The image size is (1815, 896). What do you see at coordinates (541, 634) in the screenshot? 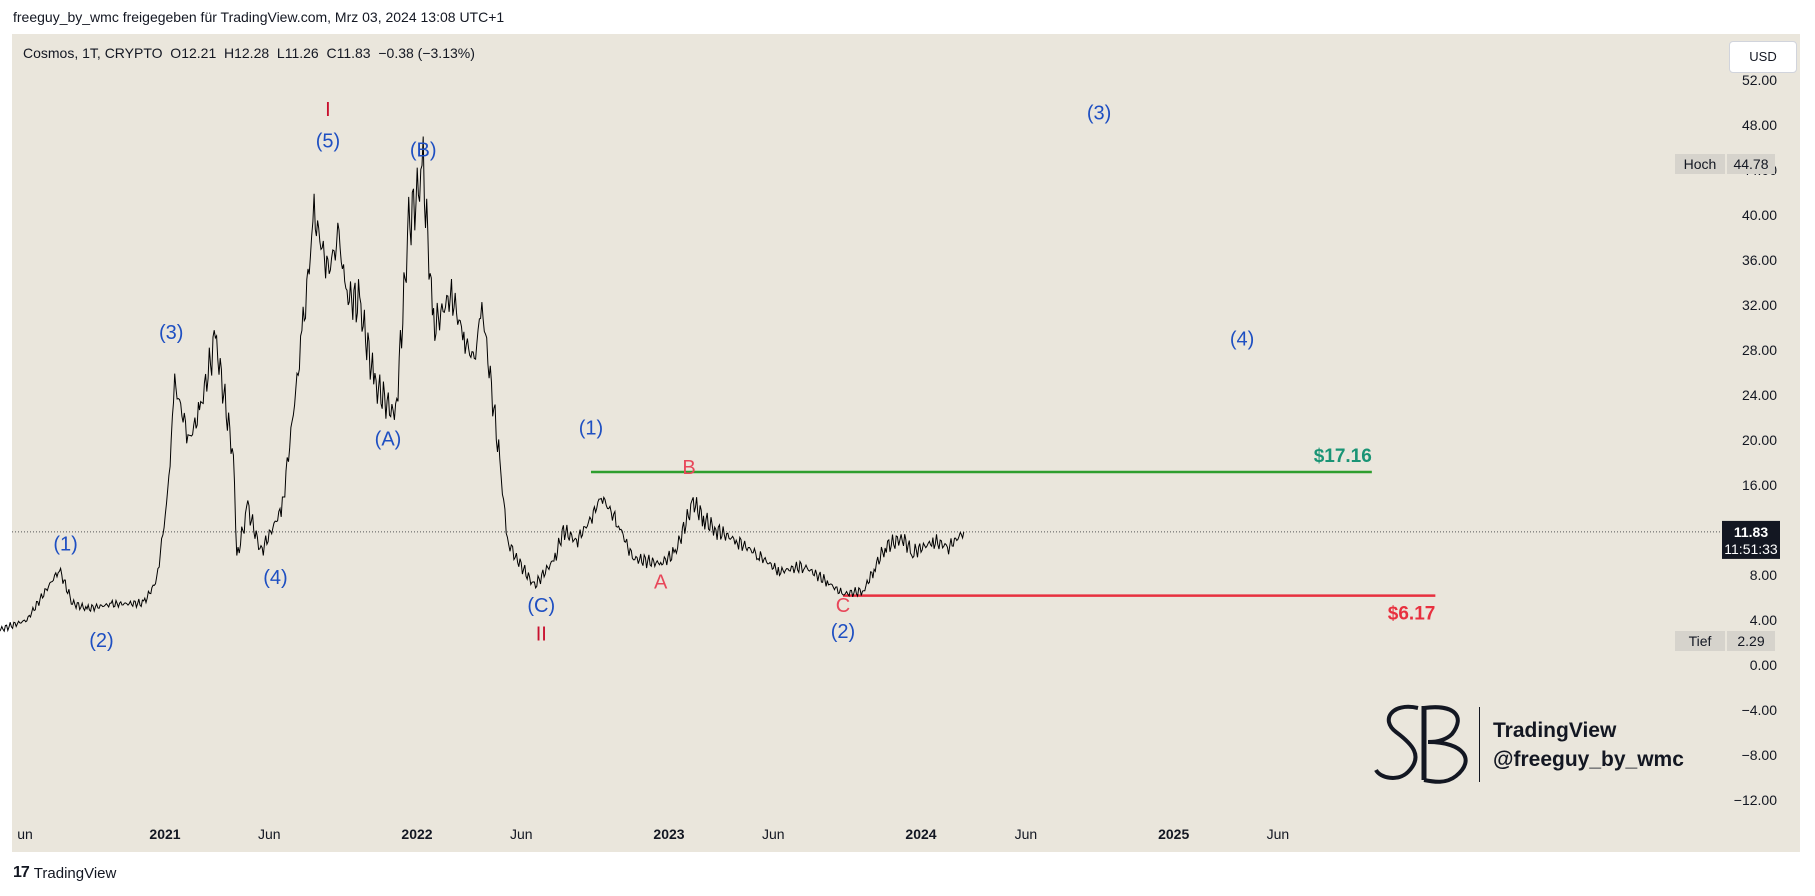
I see `wave-label: II` at bounding box center [541, 634].